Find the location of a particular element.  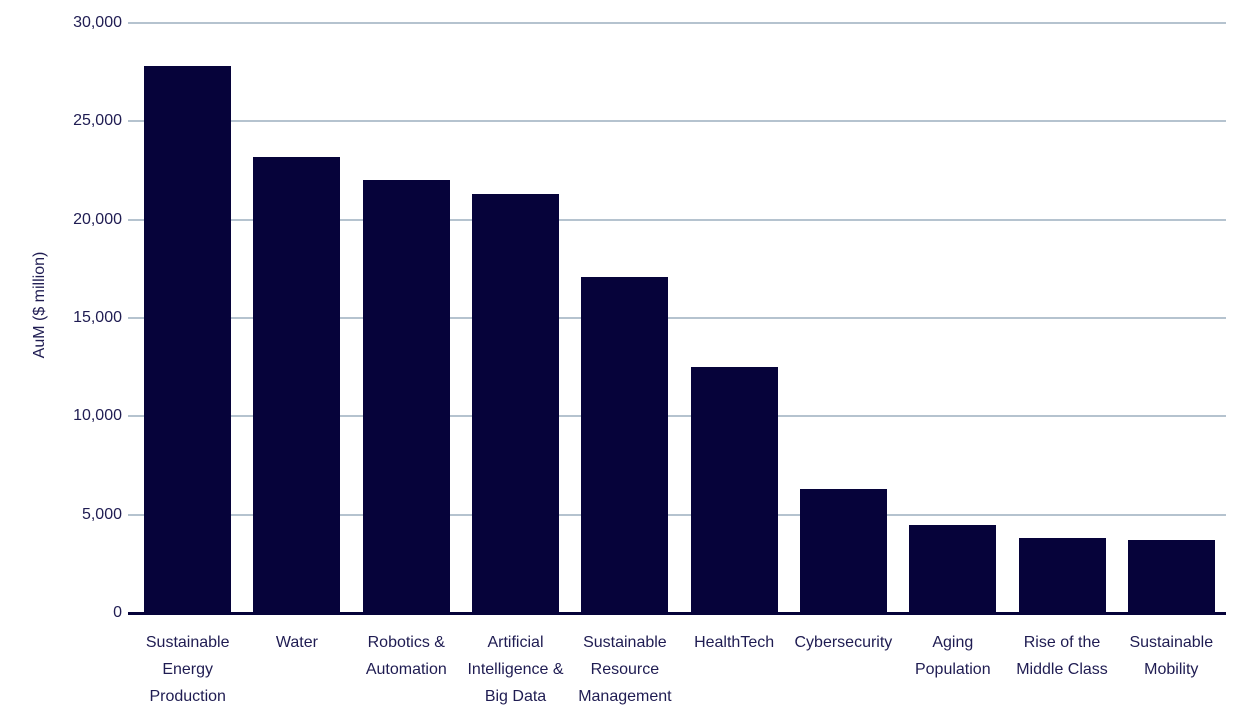

bar-healthtech is located at coordinates (734, 490).